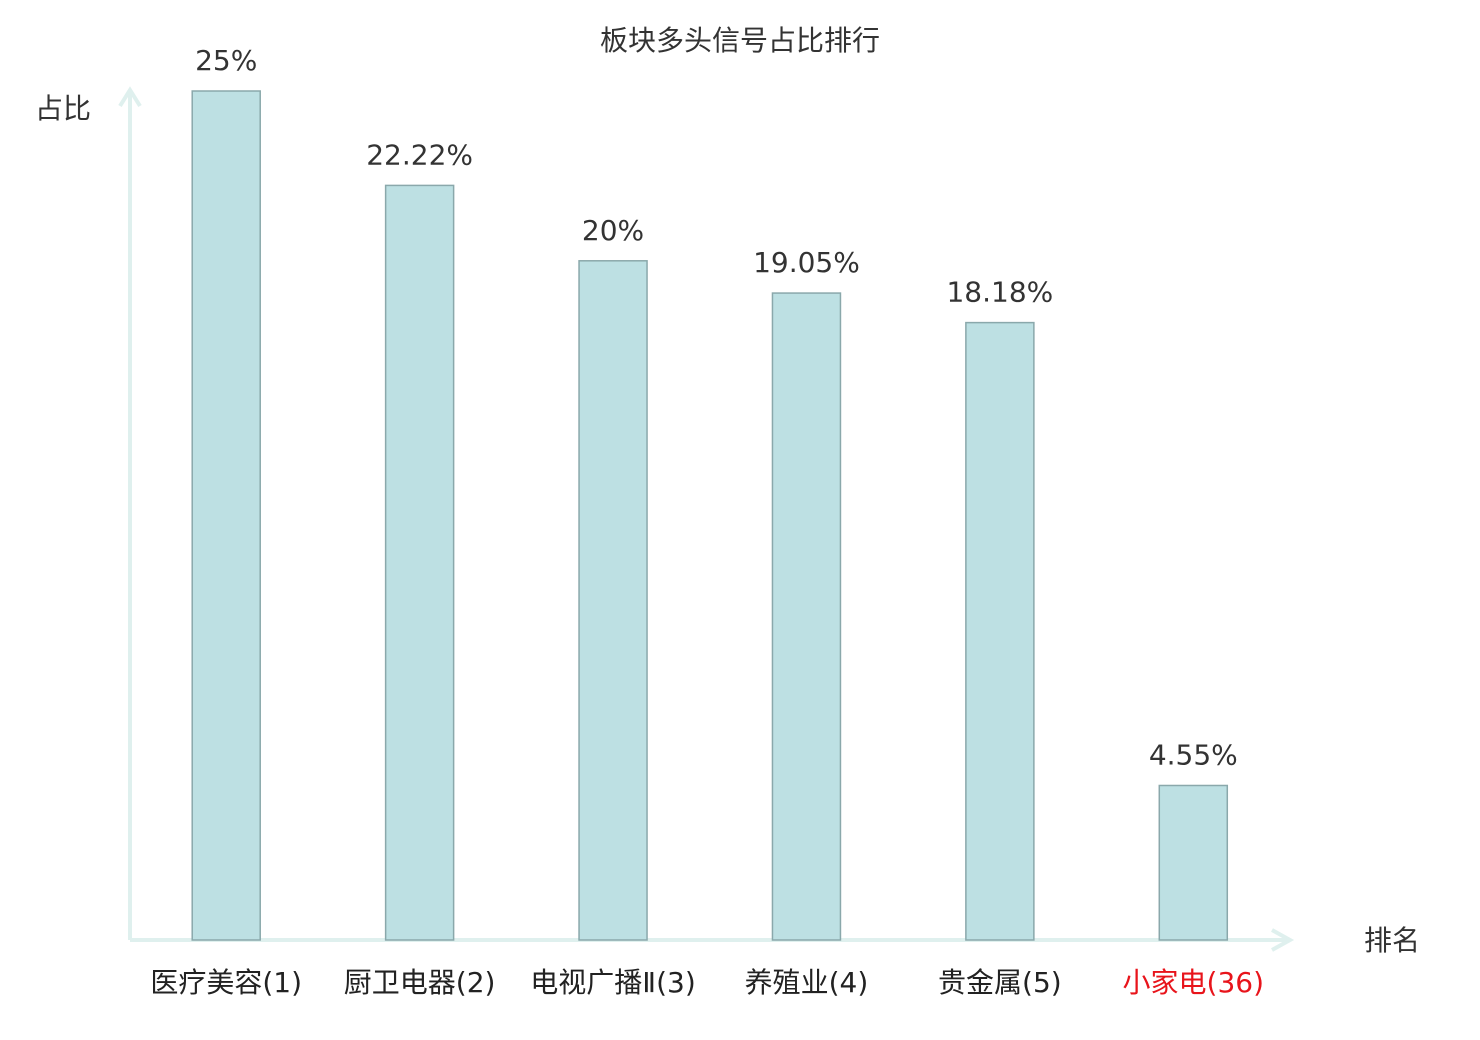  Describe the element at coordinates (1392, 940) in the screenshot. I see `x-axis-label: 排名` at that location.